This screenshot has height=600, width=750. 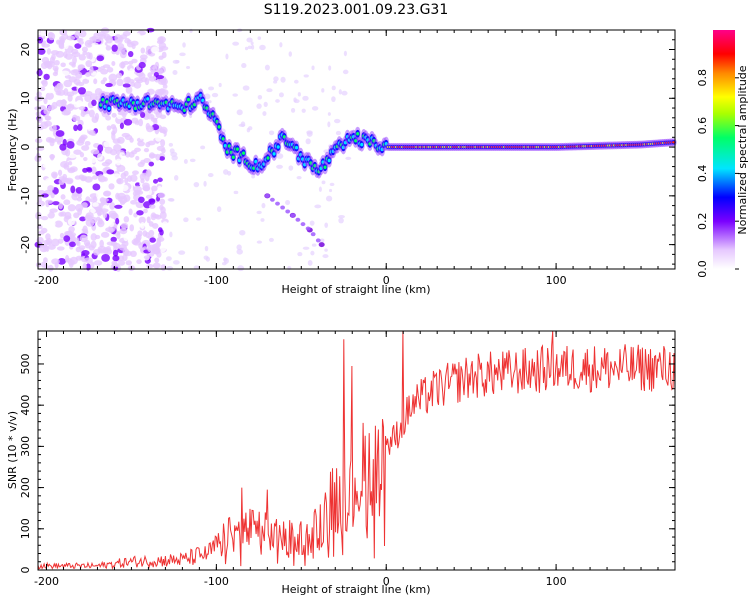 What do you see at coordinates (556, 280) in the screenshot?
I see `spectrogram-x-tick-label: 100` at bounding box center [556, 280].